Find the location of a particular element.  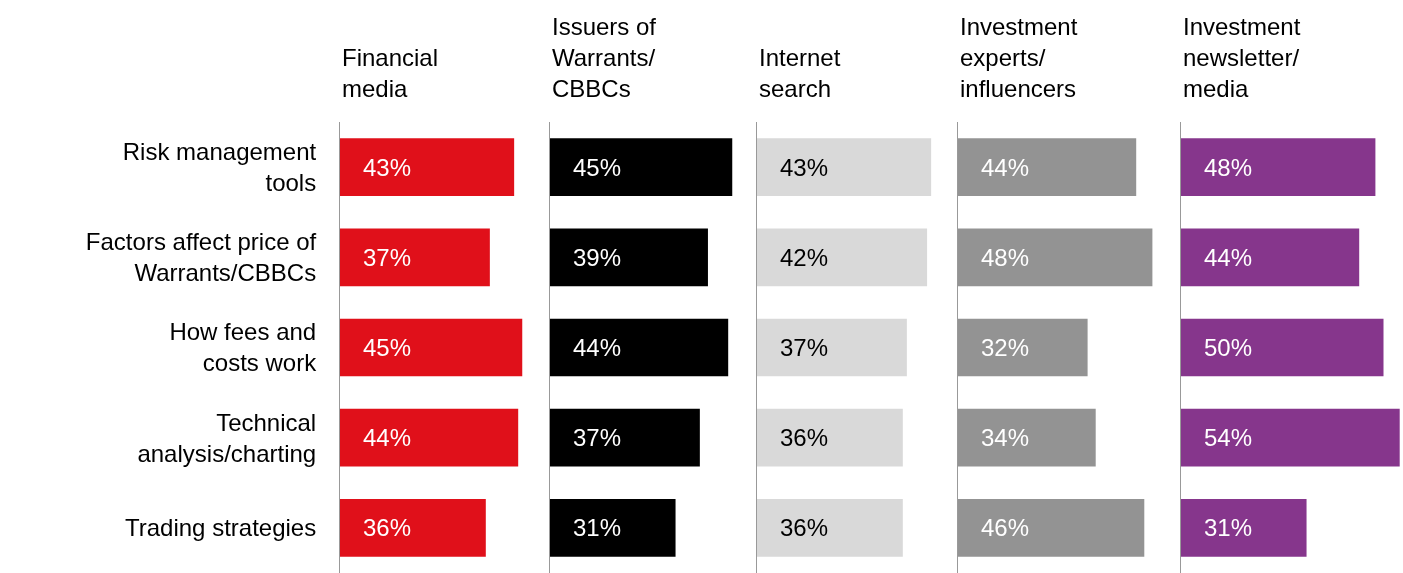

chart-title: Financial media is located at coordinates (390, 73).